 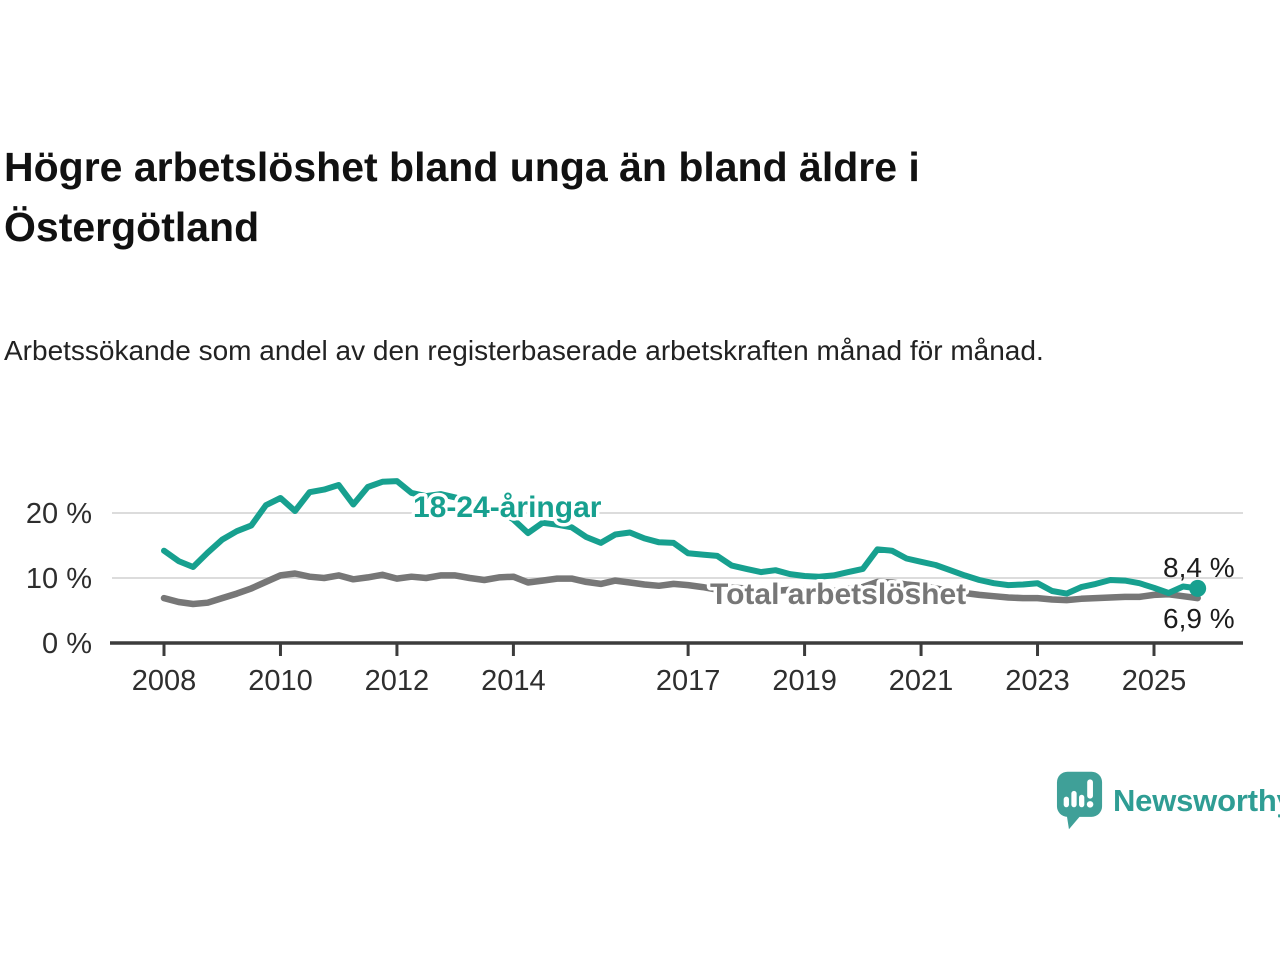 What do you see at coordinates (1196, 800) in the screenshot?
I see `newsworthy-wordmark: Newsworthy` at bounding box center [1196, 800].